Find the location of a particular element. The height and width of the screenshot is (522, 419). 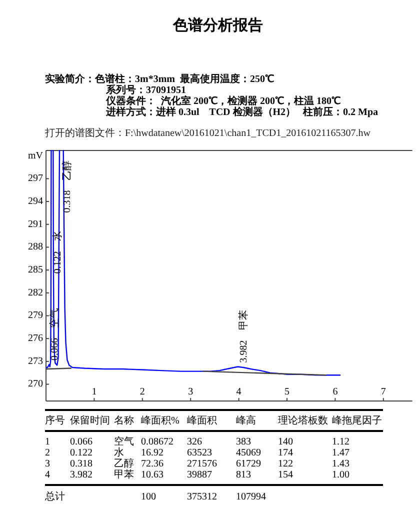

table-cell: 1 is located at coordinates (47, 442).